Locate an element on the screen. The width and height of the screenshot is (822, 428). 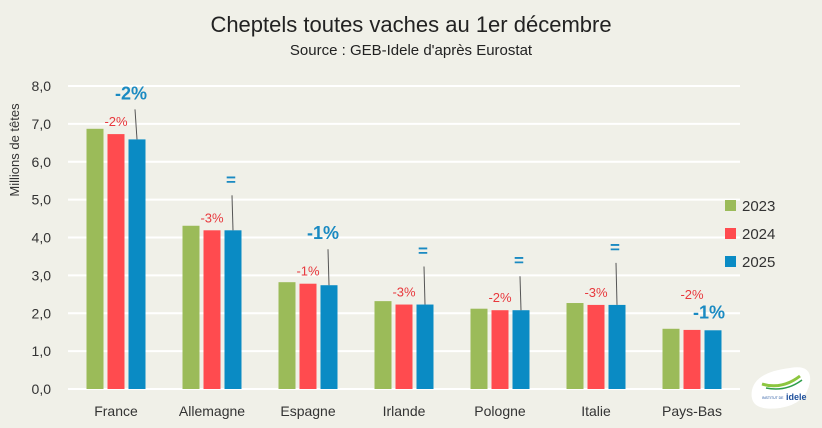
y-tick-label: 5,0 is located at coordinates (42, 200).